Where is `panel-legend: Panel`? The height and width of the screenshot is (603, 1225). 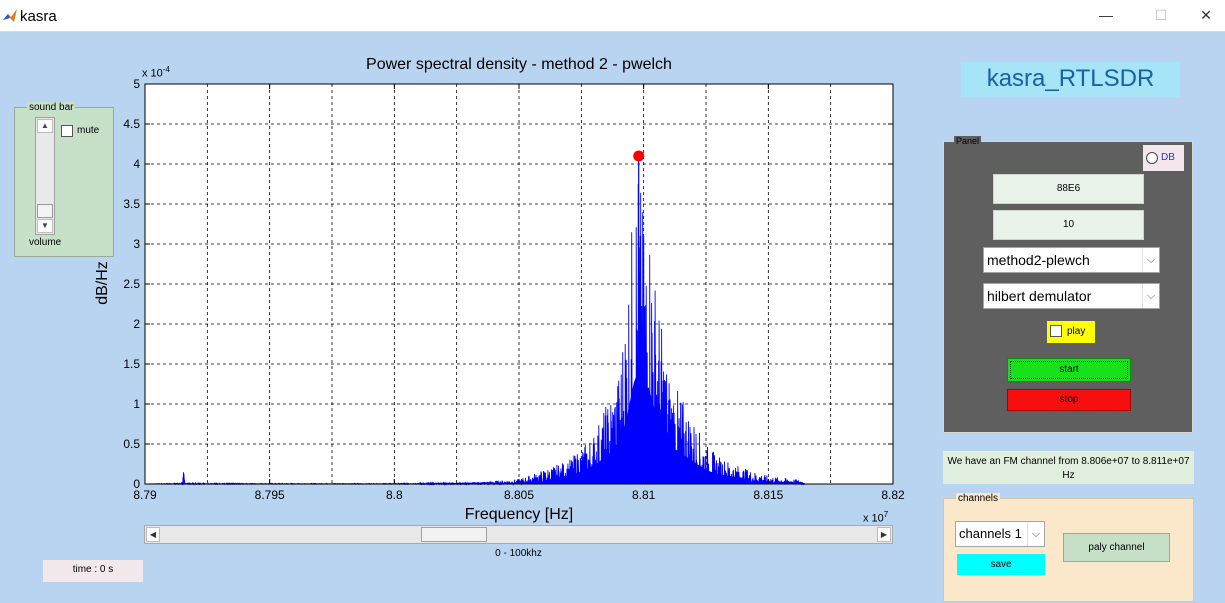
panel-legend: Panel is located at coordinates (968, 141).